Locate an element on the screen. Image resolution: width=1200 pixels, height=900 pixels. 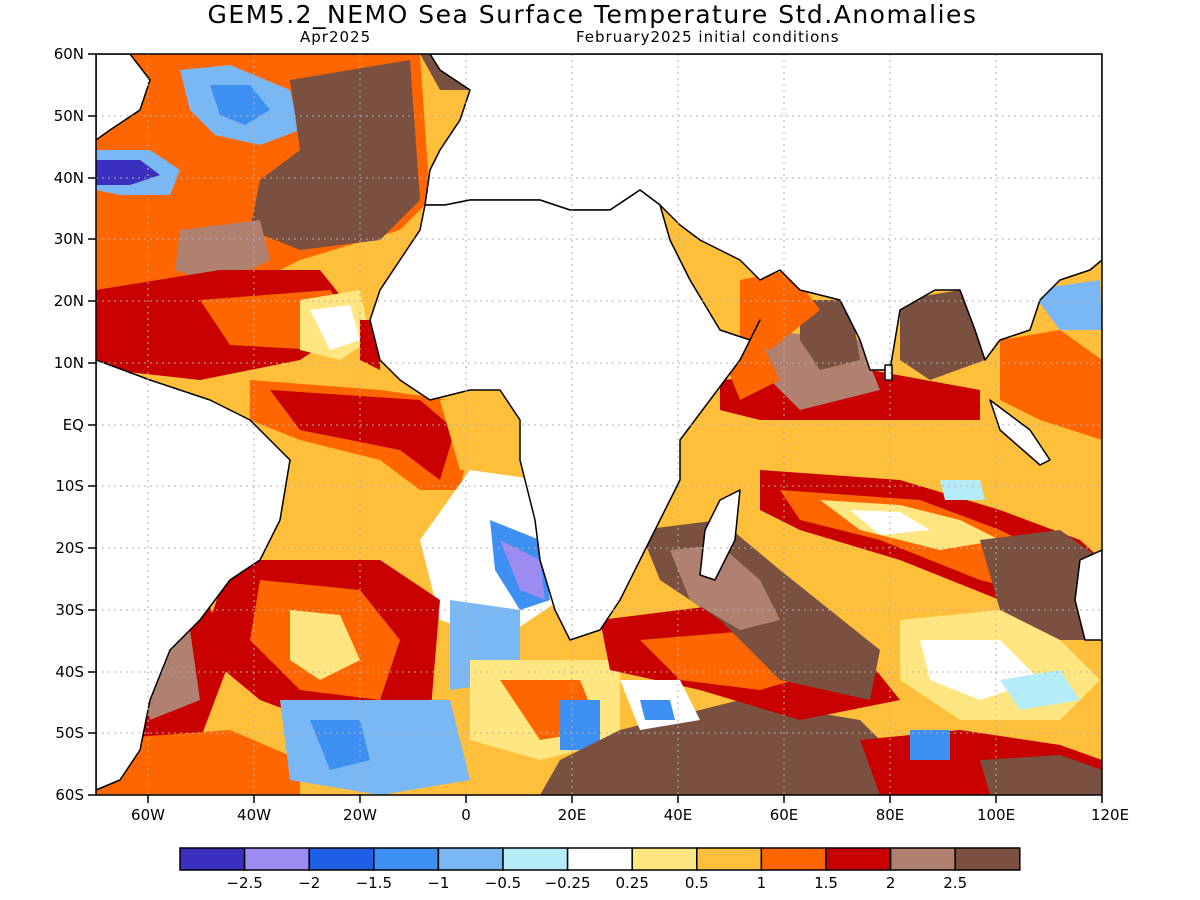
lat-label: 40S is located at coordinates (69, 672).